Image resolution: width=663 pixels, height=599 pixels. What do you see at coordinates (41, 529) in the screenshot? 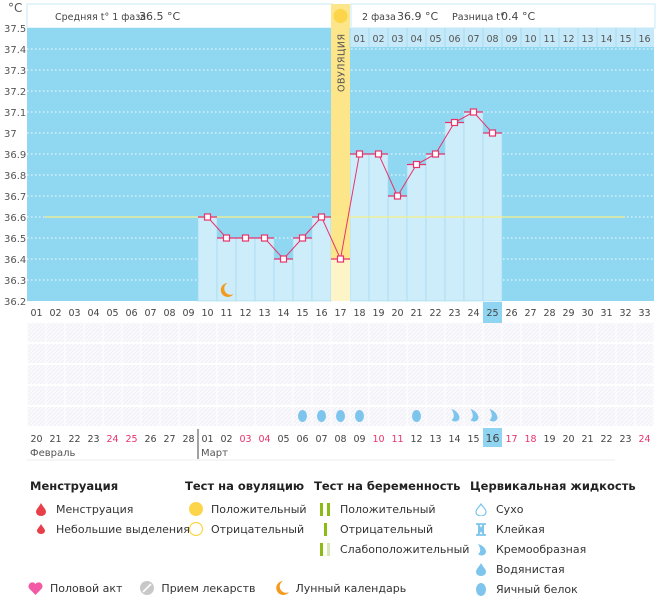
I see `spotting-drop-icon` at bounding box center [41, 529].